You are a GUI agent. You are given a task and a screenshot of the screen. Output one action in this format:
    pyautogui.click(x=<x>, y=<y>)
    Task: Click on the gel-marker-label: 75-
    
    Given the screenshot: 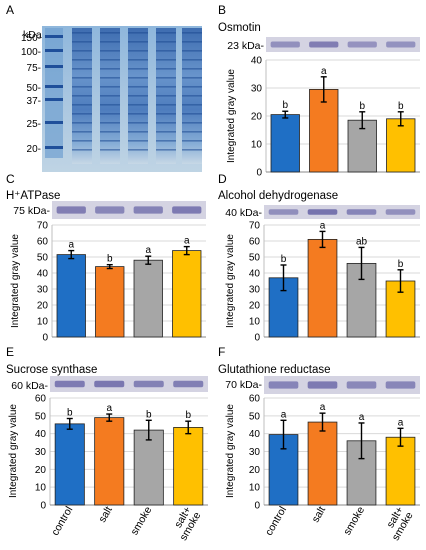 What is the action you would take?
    pyautogui.click(x=34, y=68)
    